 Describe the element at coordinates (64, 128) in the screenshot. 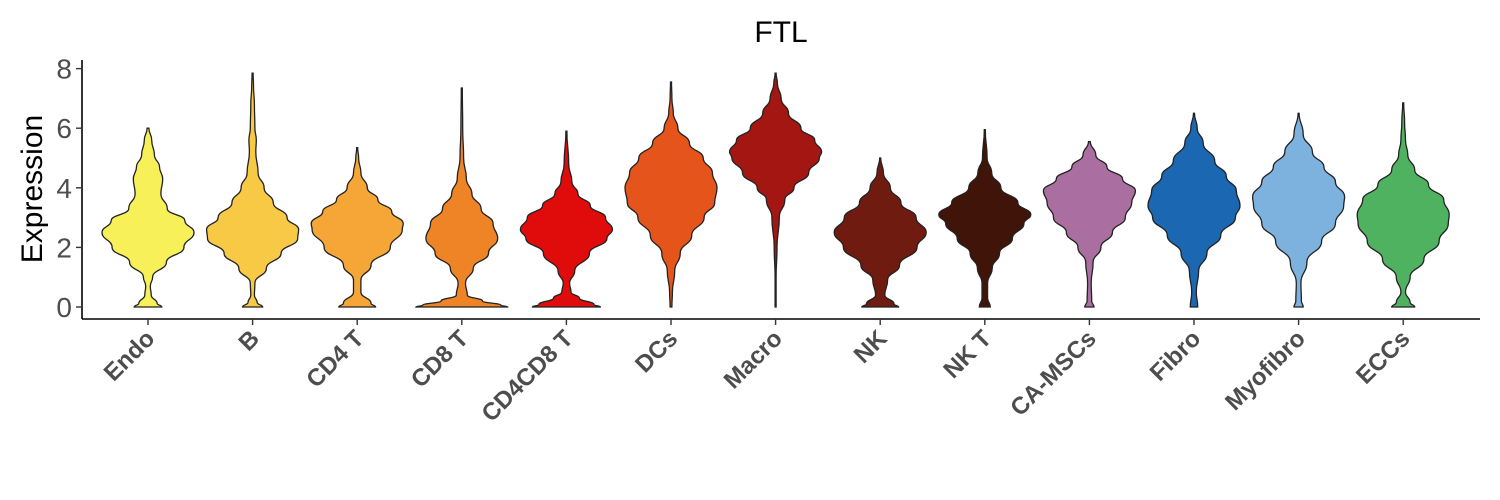

I see `y-tick-label: 6` at that location.